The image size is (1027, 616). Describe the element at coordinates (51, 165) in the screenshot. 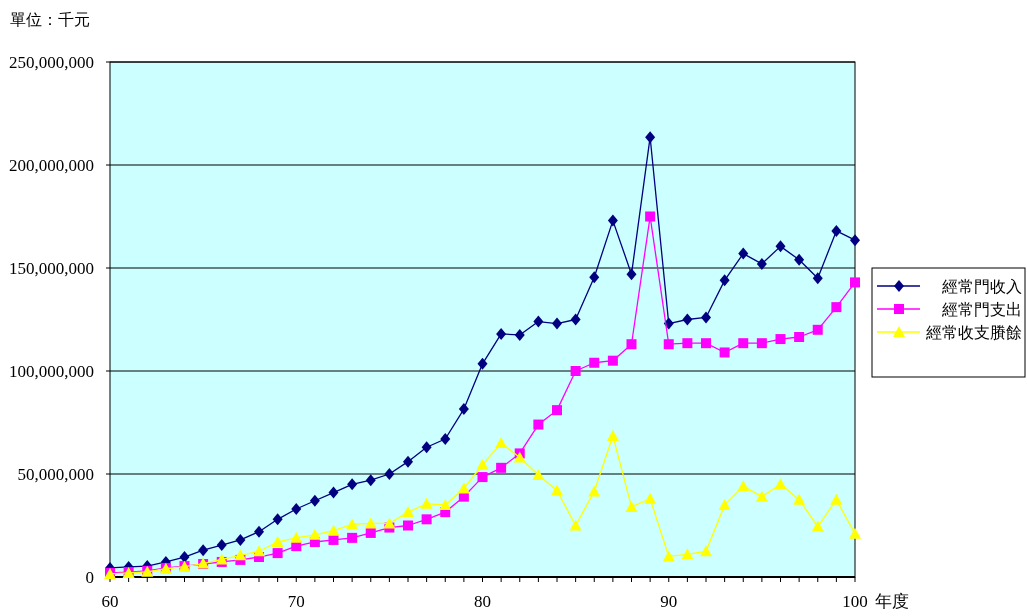

I see `y-tick-label: 200,000,000` at that location.